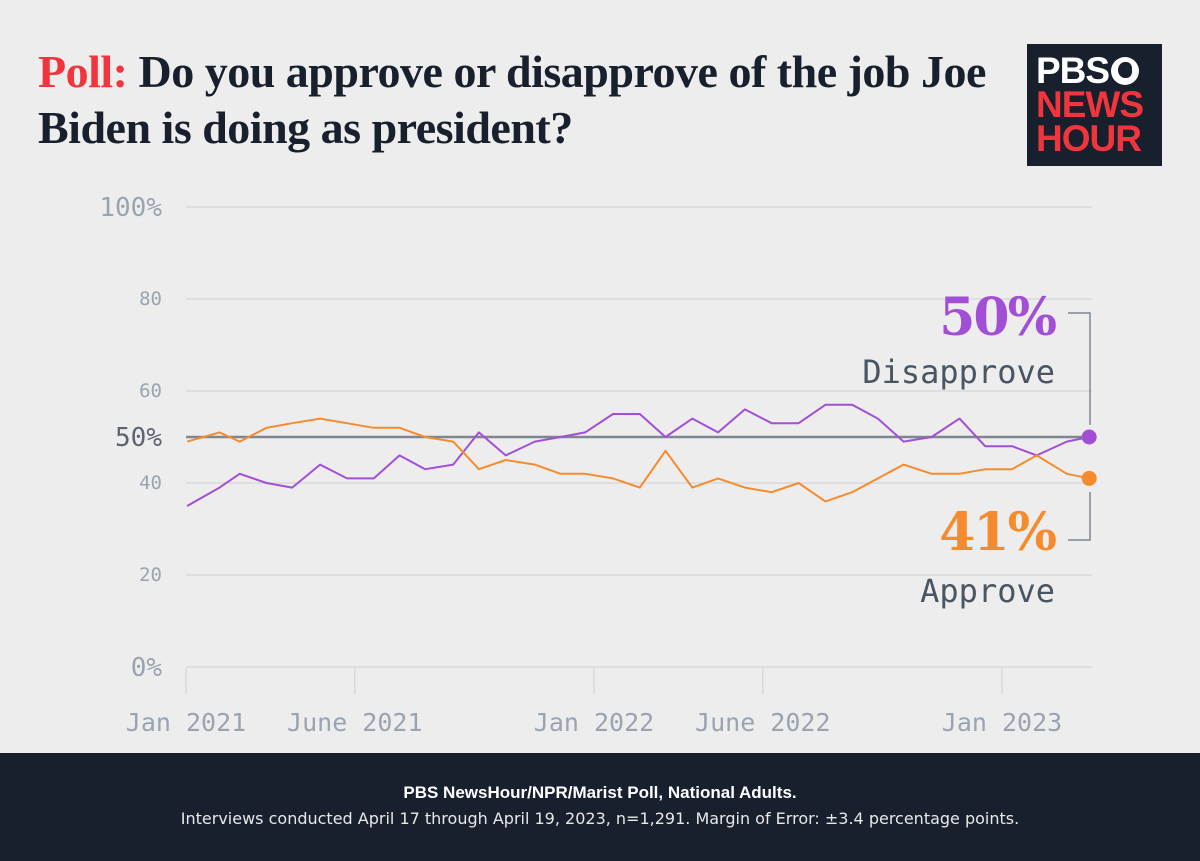 This screenshot has width=1200, height=861. Describe the element at coordinates (354, 722) in the screenshot. I see `x-tick-label: June 2021` at that location.